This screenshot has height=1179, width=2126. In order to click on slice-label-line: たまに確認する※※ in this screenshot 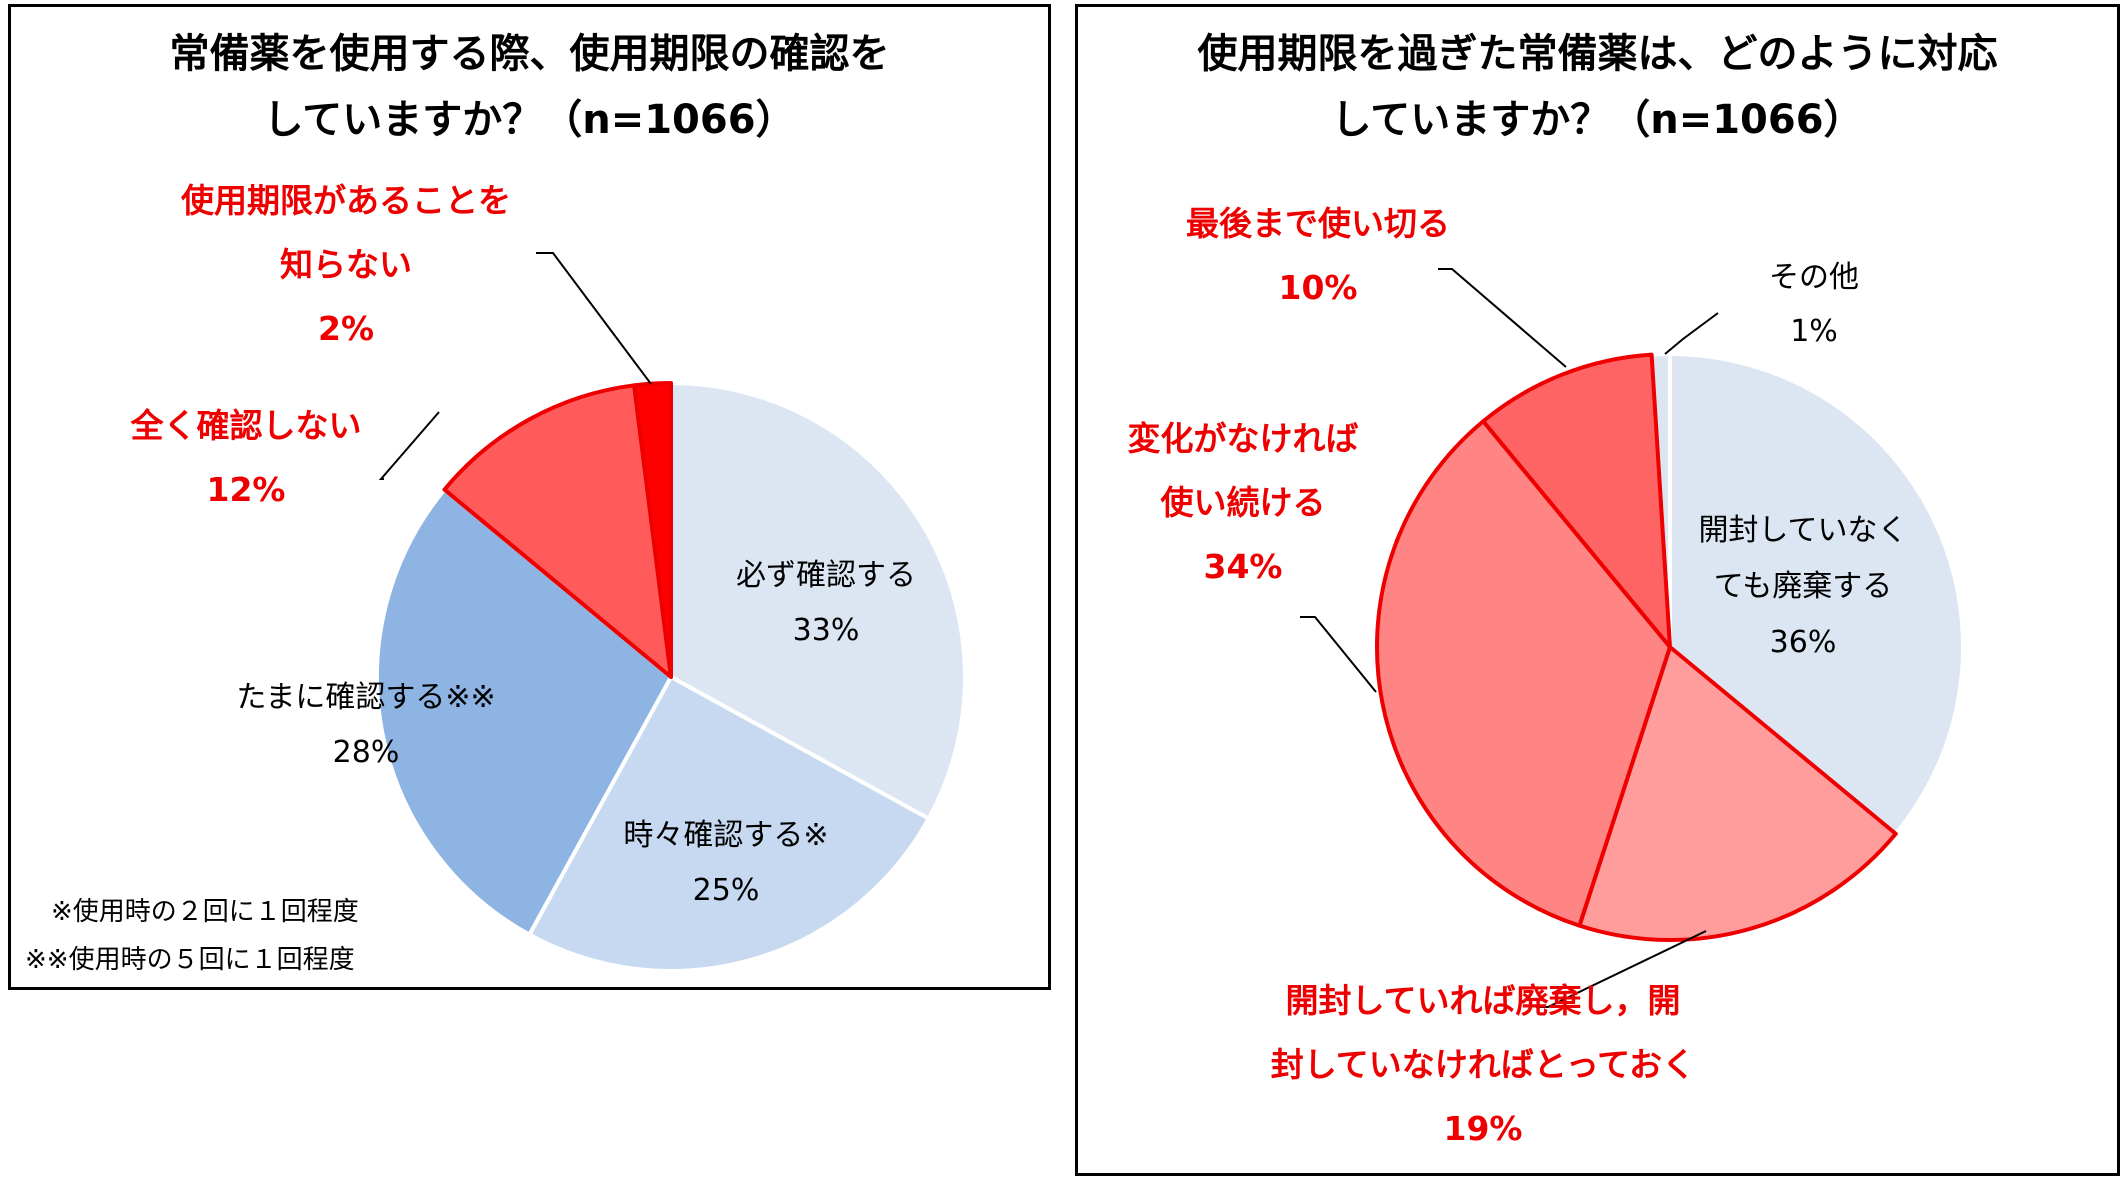, I will do `click(365, 697)`.